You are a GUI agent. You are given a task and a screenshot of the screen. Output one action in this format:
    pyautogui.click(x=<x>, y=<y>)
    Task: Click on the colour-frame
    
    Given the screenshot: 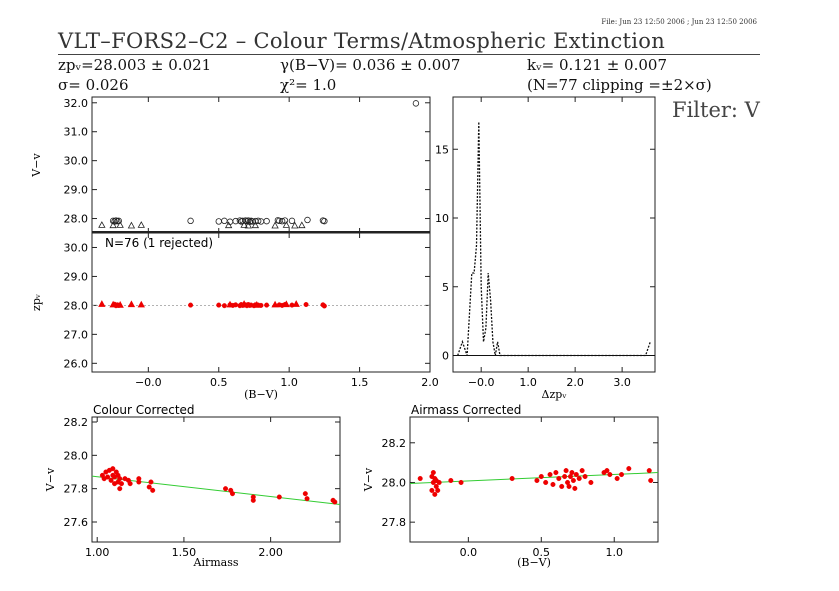 What is the action you would take?
    pyautogui.click(x=216, y=479)
    